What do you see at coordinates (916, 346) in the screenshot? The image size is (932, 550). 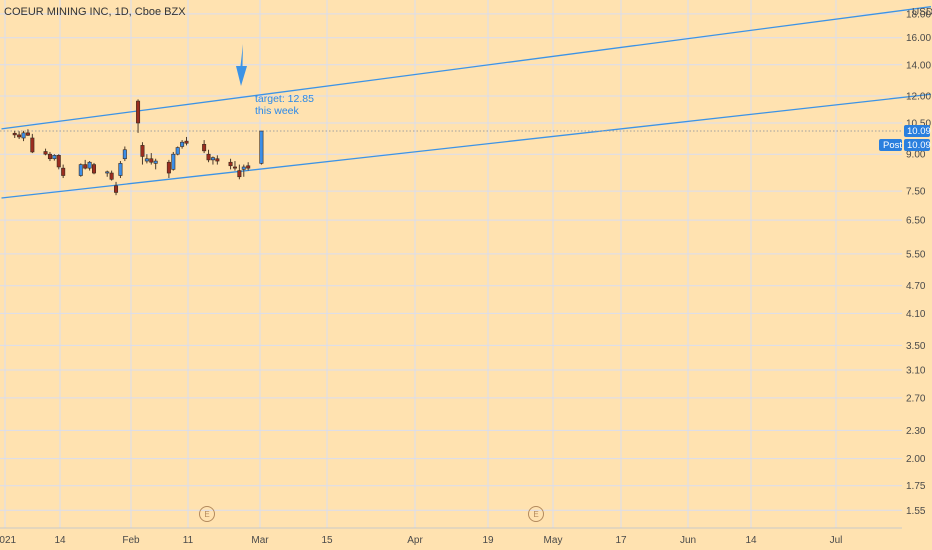 I see `y-tick-label: 3.50` at bounding box center [916, 346].